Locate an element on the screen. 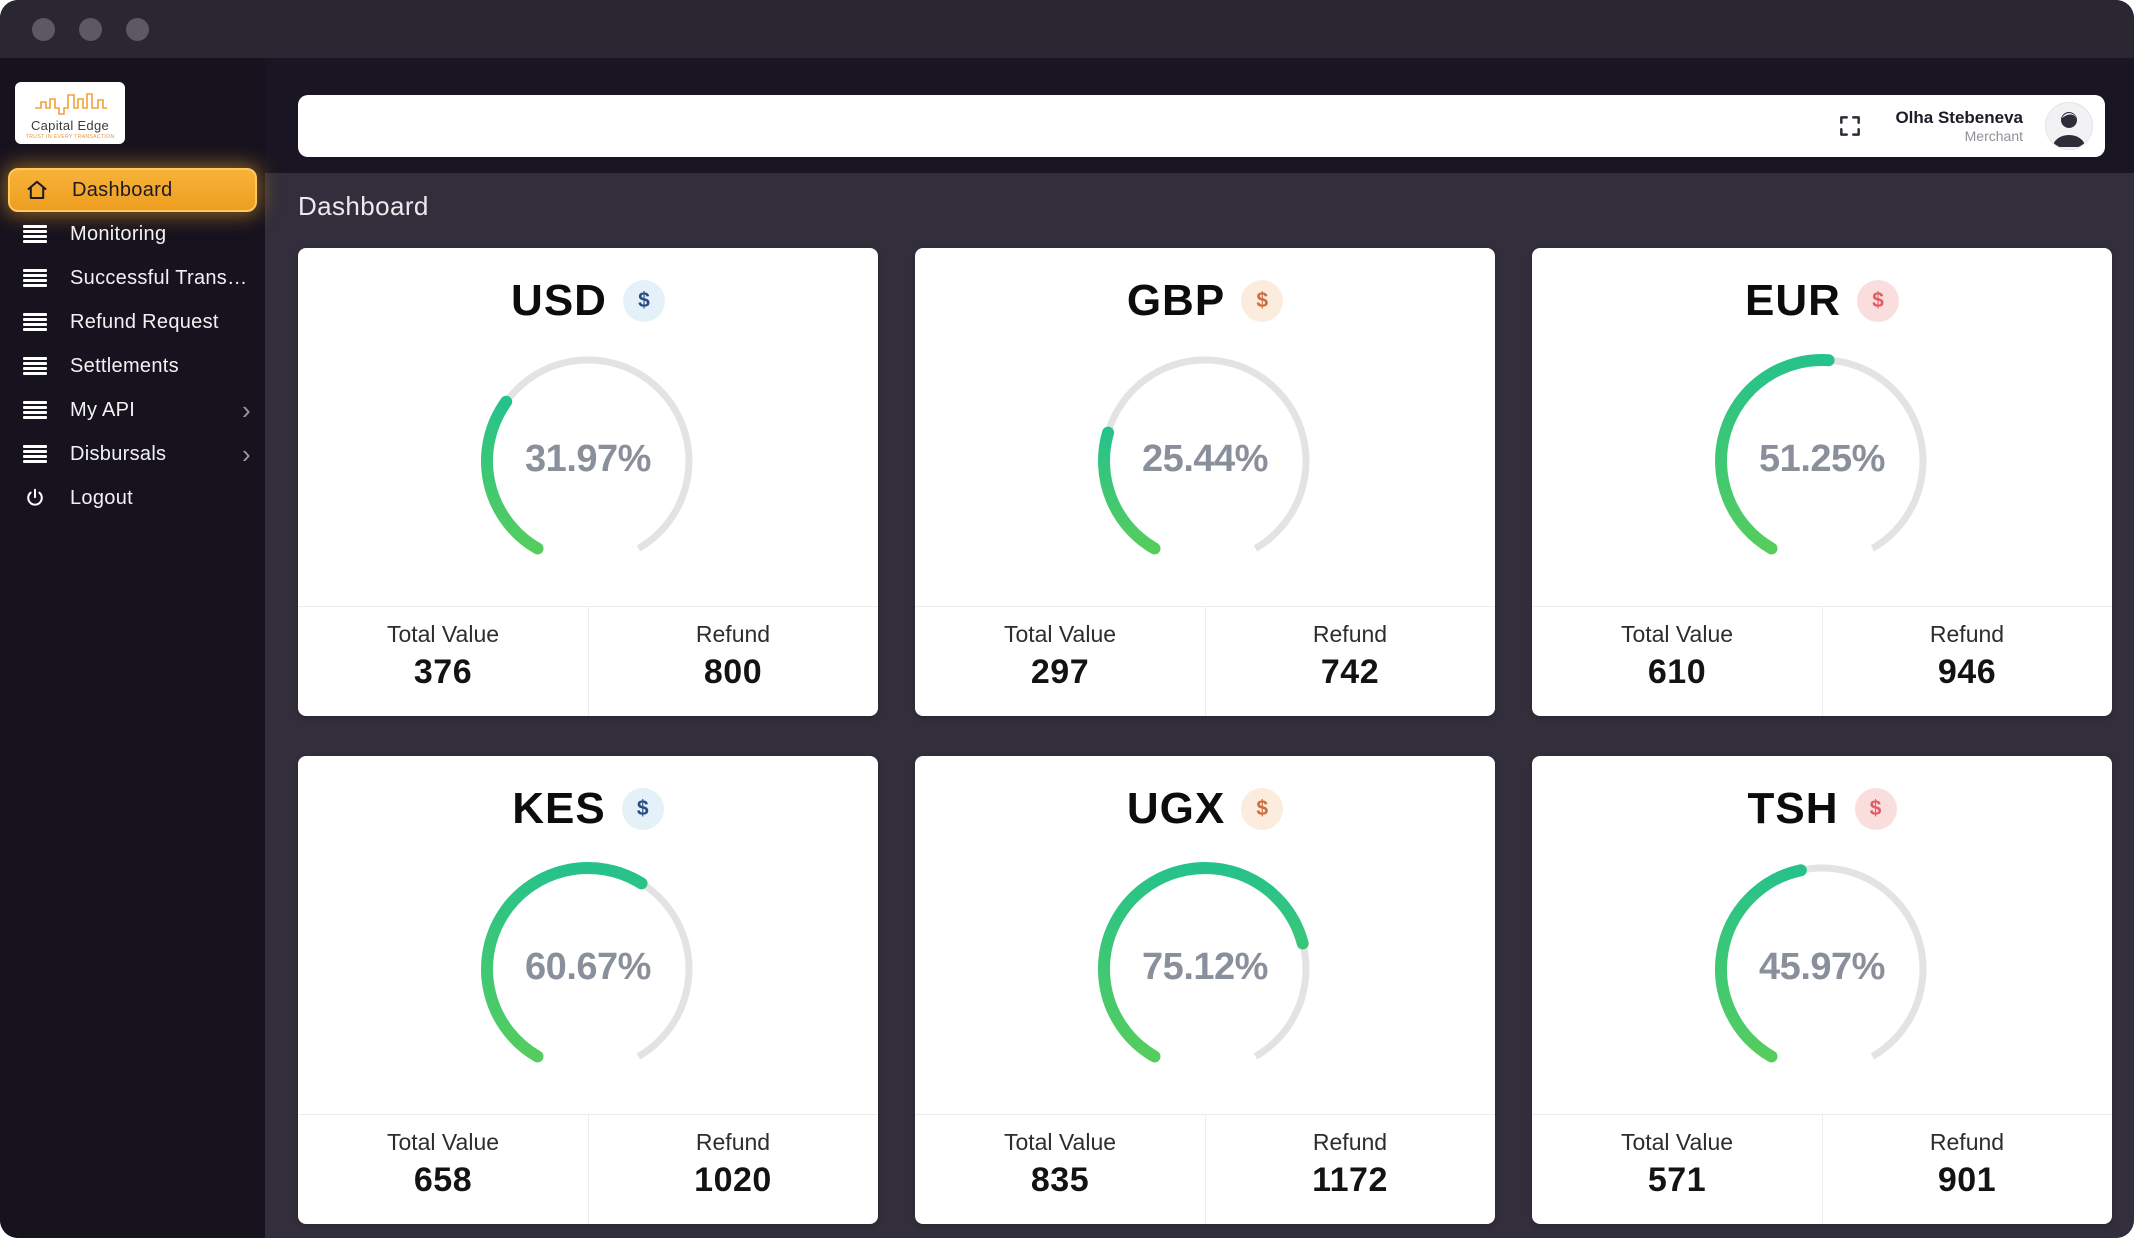 This screenshot has width=2134, height=1238. progress-gauge: 60.67% is located at coordinates (588, 969).